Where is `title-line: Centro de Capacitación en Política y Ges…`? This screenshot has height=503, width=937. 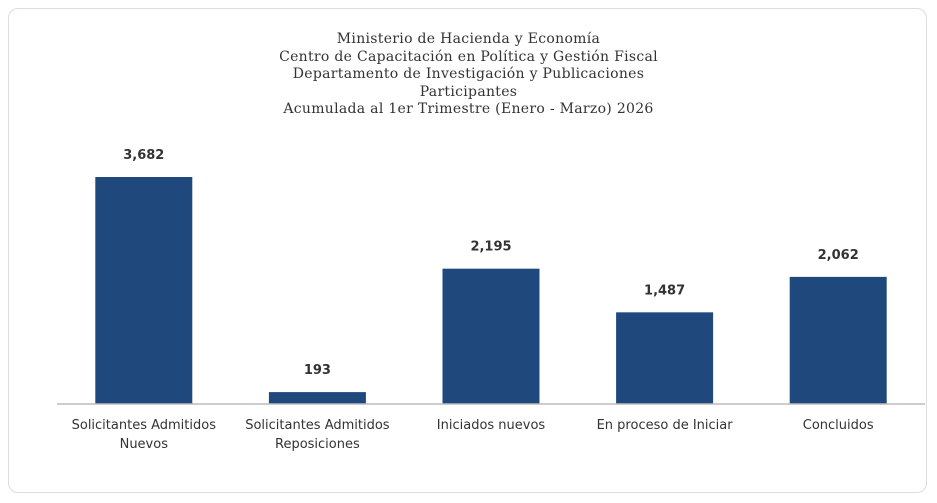 title-line: Centro de Capacitación en Política y Ges… is located at coordinates (468, 56).